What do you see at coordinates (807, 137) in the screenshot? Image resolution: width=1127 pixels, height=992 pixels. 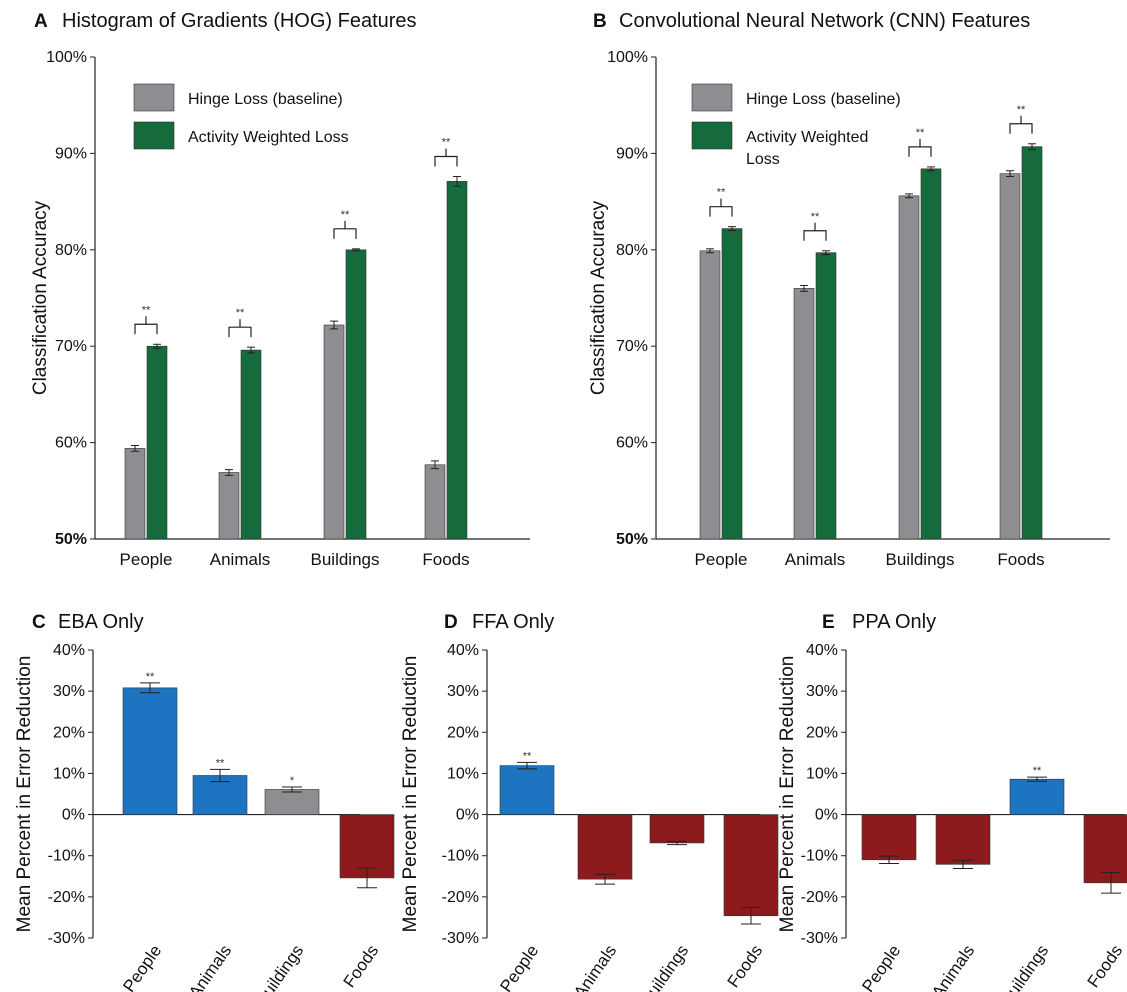 I see `legend-label-activity: Activity Weighted` at bounding box center [807, 137].